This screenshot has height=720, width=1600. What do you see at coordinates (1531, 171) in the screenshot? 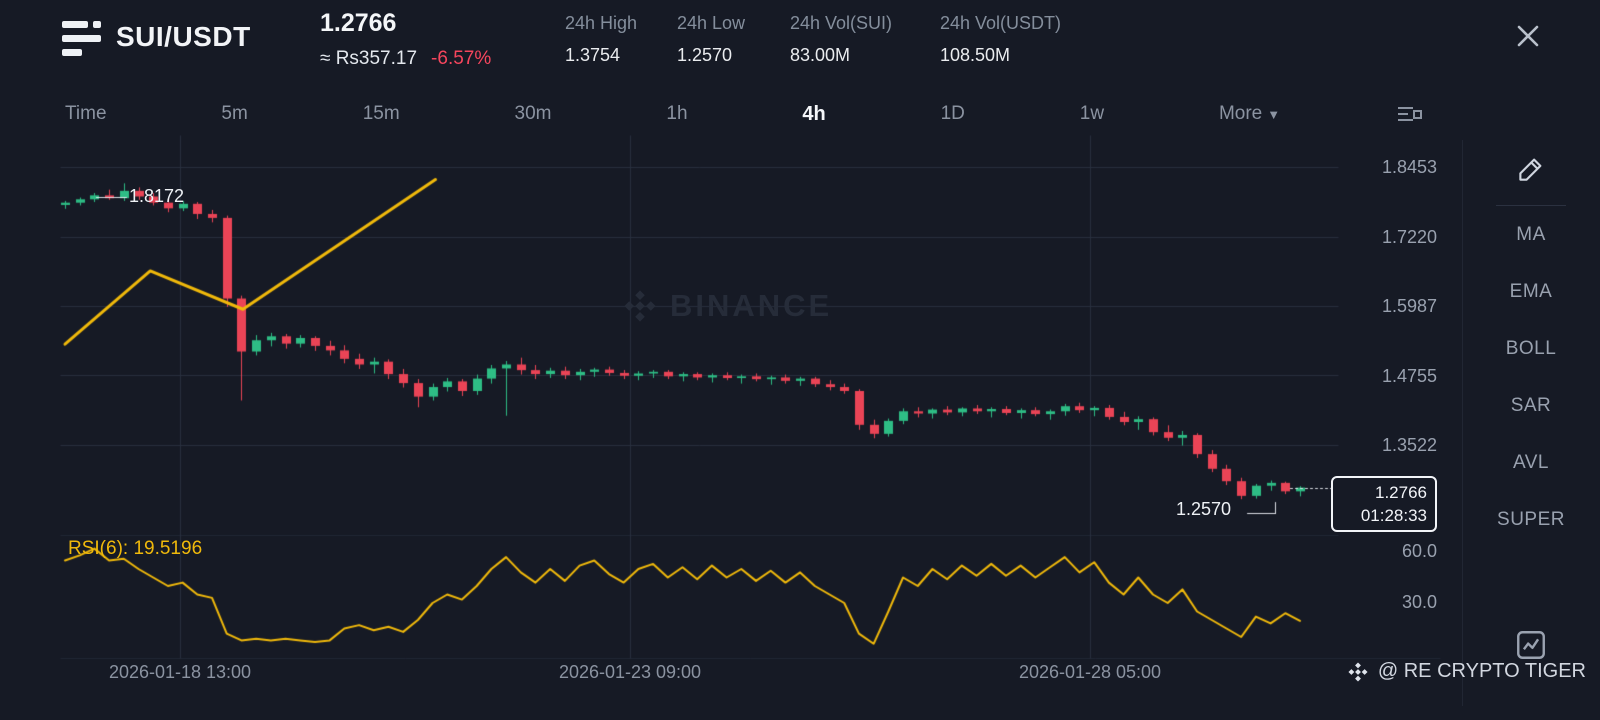
I see `draw-pencil-icon` at bounding box center [1531, 171].